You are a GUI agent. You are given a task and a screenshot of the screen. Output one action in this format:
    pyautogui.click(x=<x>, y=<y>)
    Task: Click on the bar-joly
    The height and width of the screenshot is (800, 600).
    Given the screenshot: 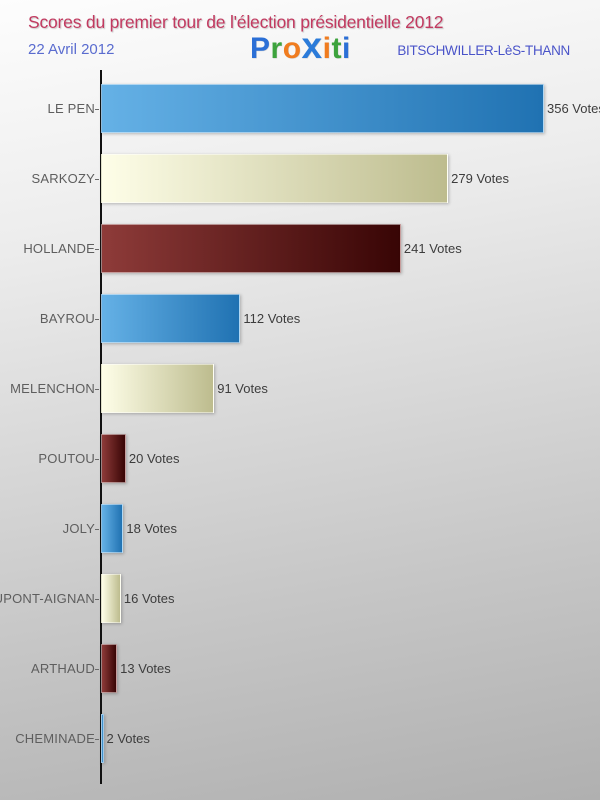 What is the action you would take?
    pyautogui.click(x=112, y=528)
    